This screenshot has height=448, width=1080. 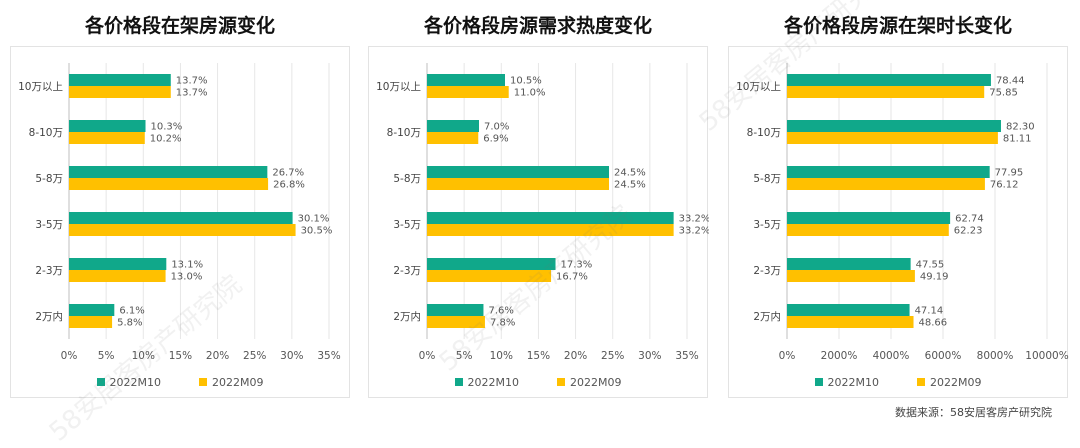 What do you see at coordinates (694, 219) in the screenshot?
I see `value-label-m10: 33.2%` at bounding box center [694, 219].